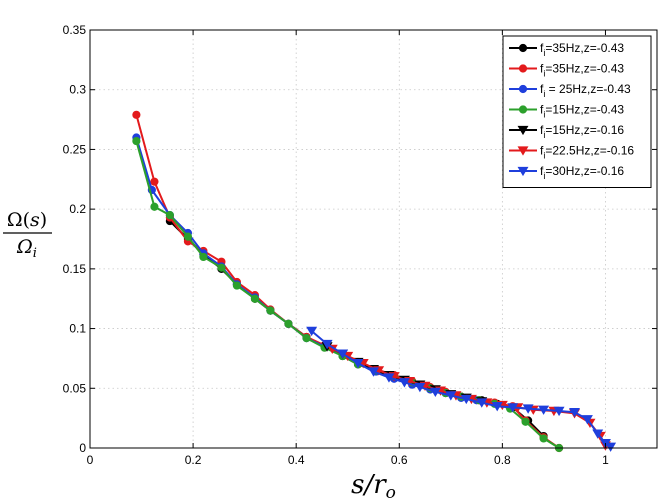  I want to click on y-axis-label: Ω(s) Ωi, so click(27, 235).